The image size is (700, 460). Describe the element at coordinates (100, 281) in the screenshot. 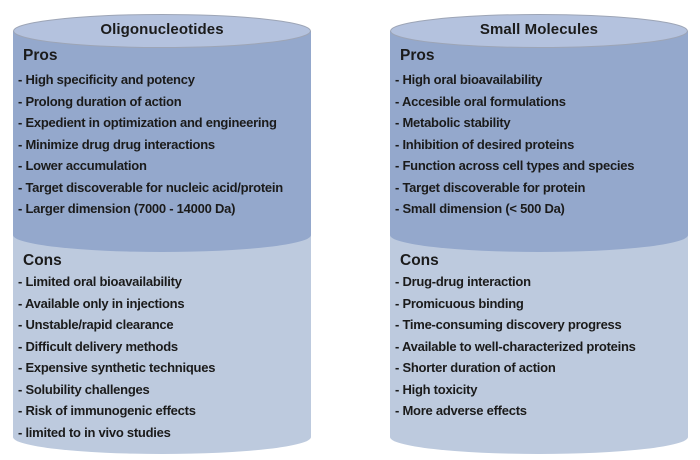

I see `list-item: - Limited oral bioavailability` at that location.